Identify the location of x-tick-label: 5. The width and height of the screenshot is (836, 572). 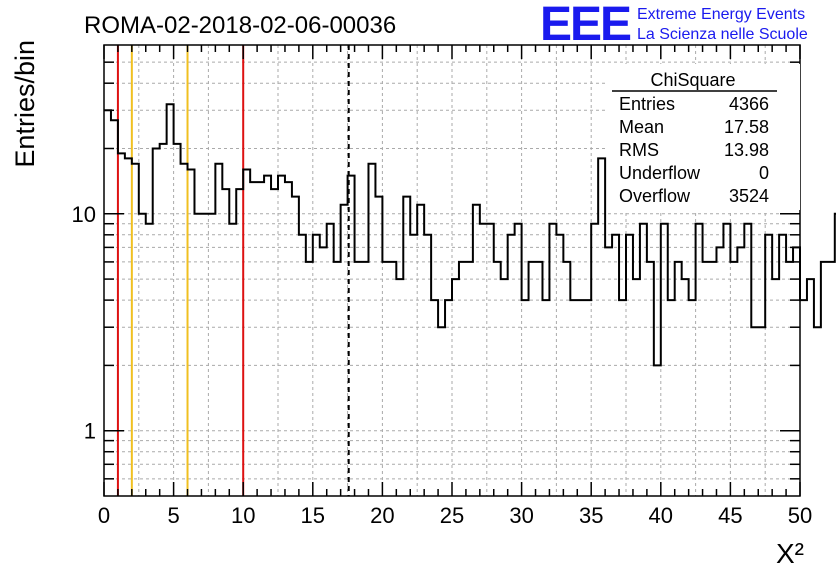
(173, 515).